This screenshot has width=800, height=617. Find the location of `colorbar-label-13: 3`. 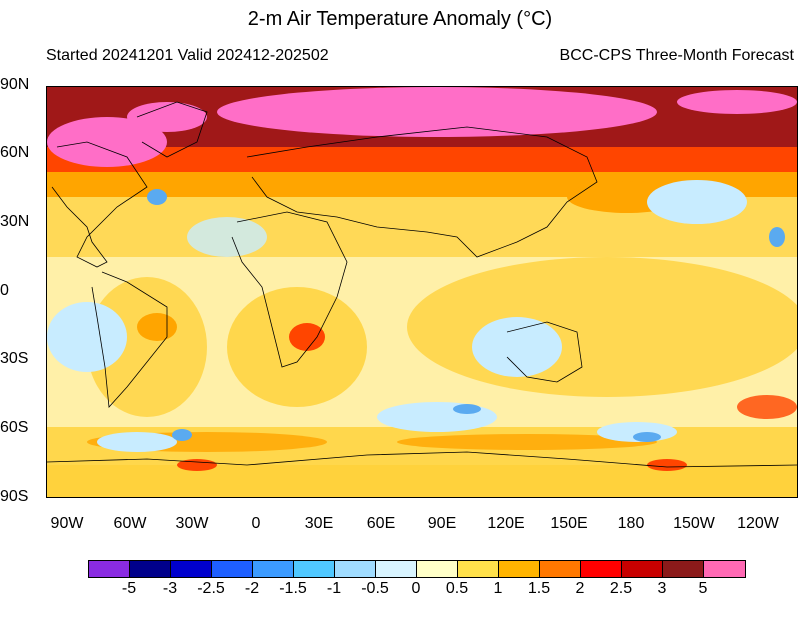

colorbar-label-13: 3 is located at coordinates (662, 588).